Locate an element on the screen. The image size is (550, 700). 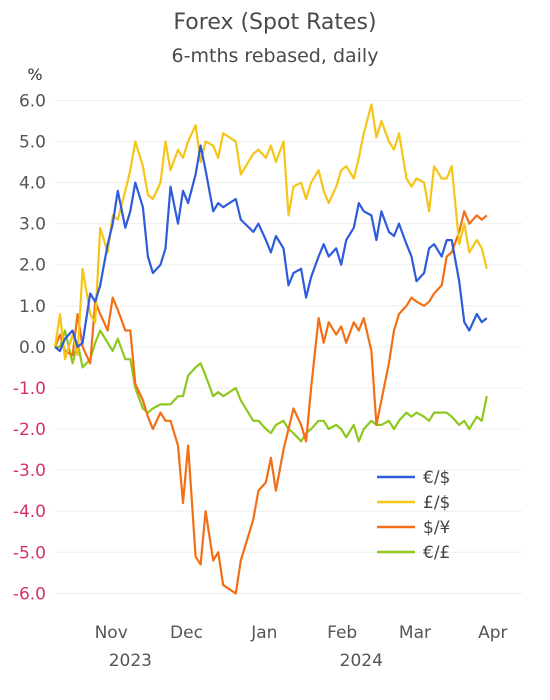
y-tick-label: 4.0 is located at coordinates (32, 184).